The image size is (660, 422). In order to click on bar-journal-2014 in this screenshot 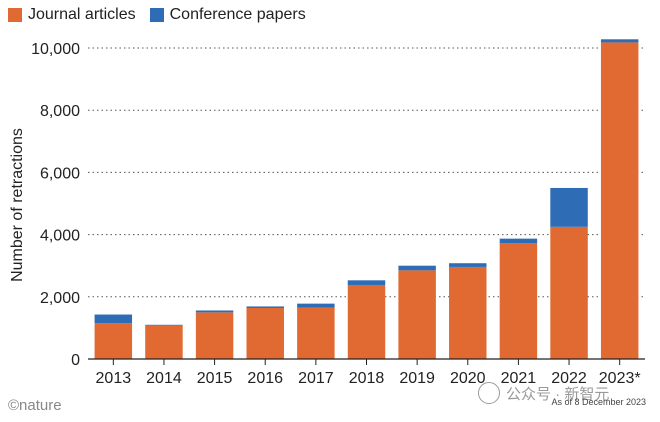, I will do `click(164, 342)`.